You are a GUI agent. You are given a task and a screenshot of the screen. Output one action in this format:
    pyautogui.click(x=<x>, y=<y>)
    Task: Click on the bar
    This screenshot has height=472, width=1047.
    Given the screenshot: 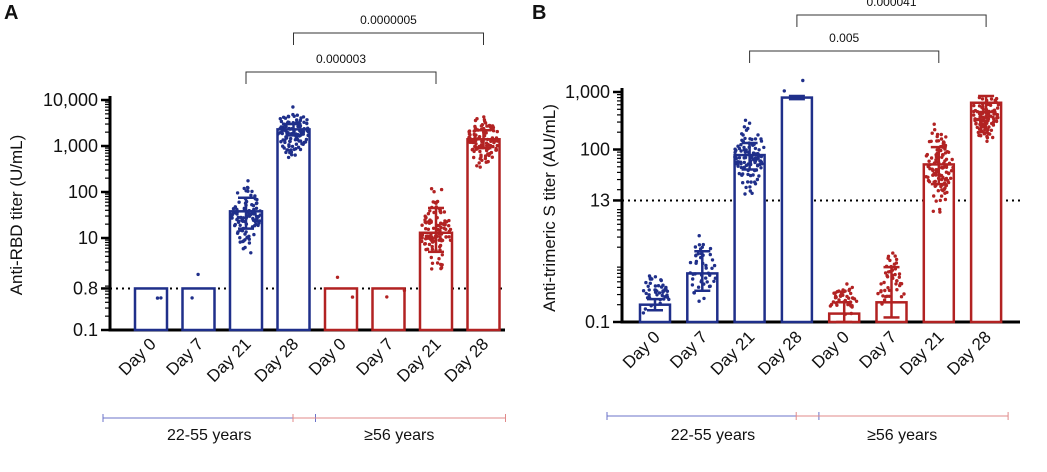 What is the action you would take?
    pyautogui.click(x=198, y=309)
    